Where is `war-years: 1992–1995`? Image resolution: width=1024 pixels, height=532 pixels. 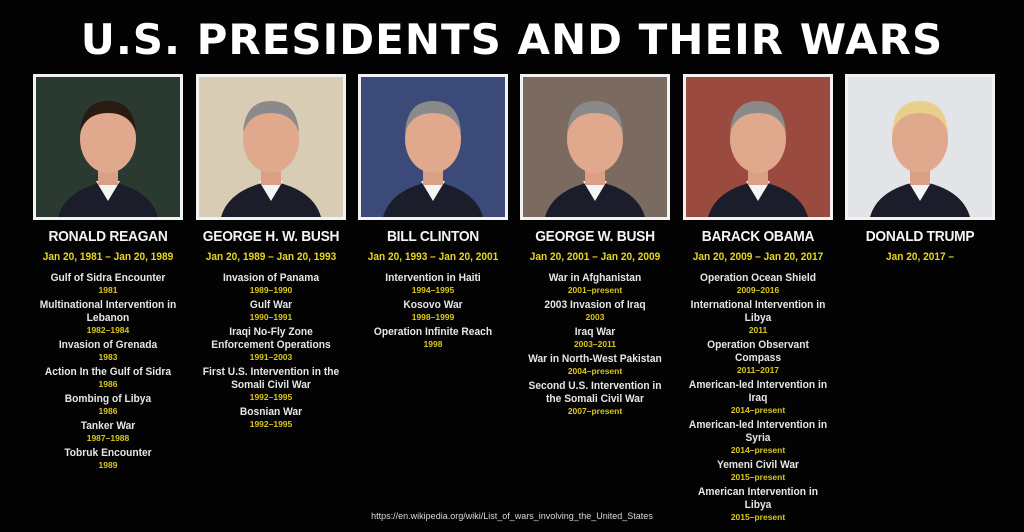
war-years: 1992–1995 is located at coordinates (271, 397).